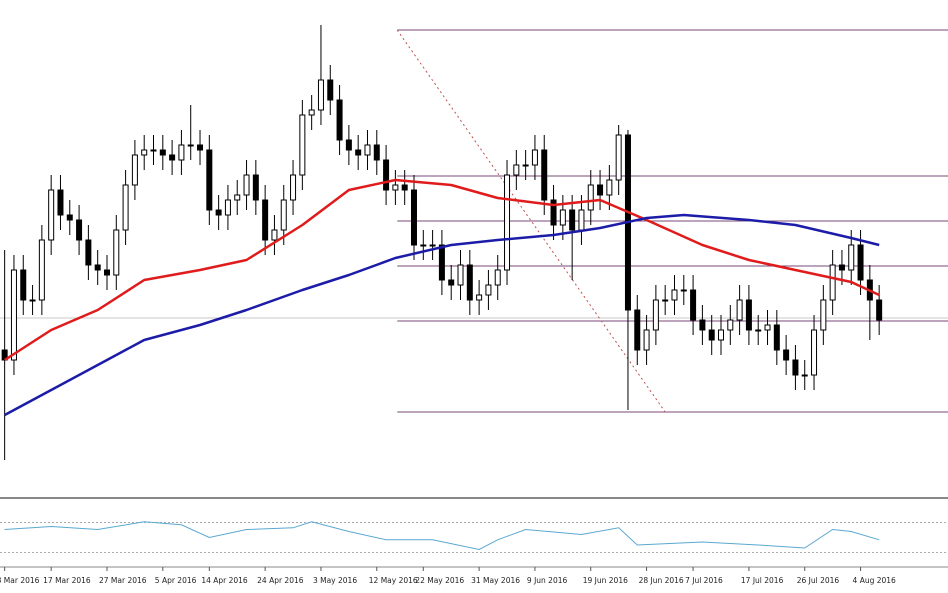 The width and height of the screenshot is (948, 593). What do you see at coordinates (280, 580) in the screenshot?
I see `x-tick-label: 24 Apr 2016` at bounding box center [280, 580].